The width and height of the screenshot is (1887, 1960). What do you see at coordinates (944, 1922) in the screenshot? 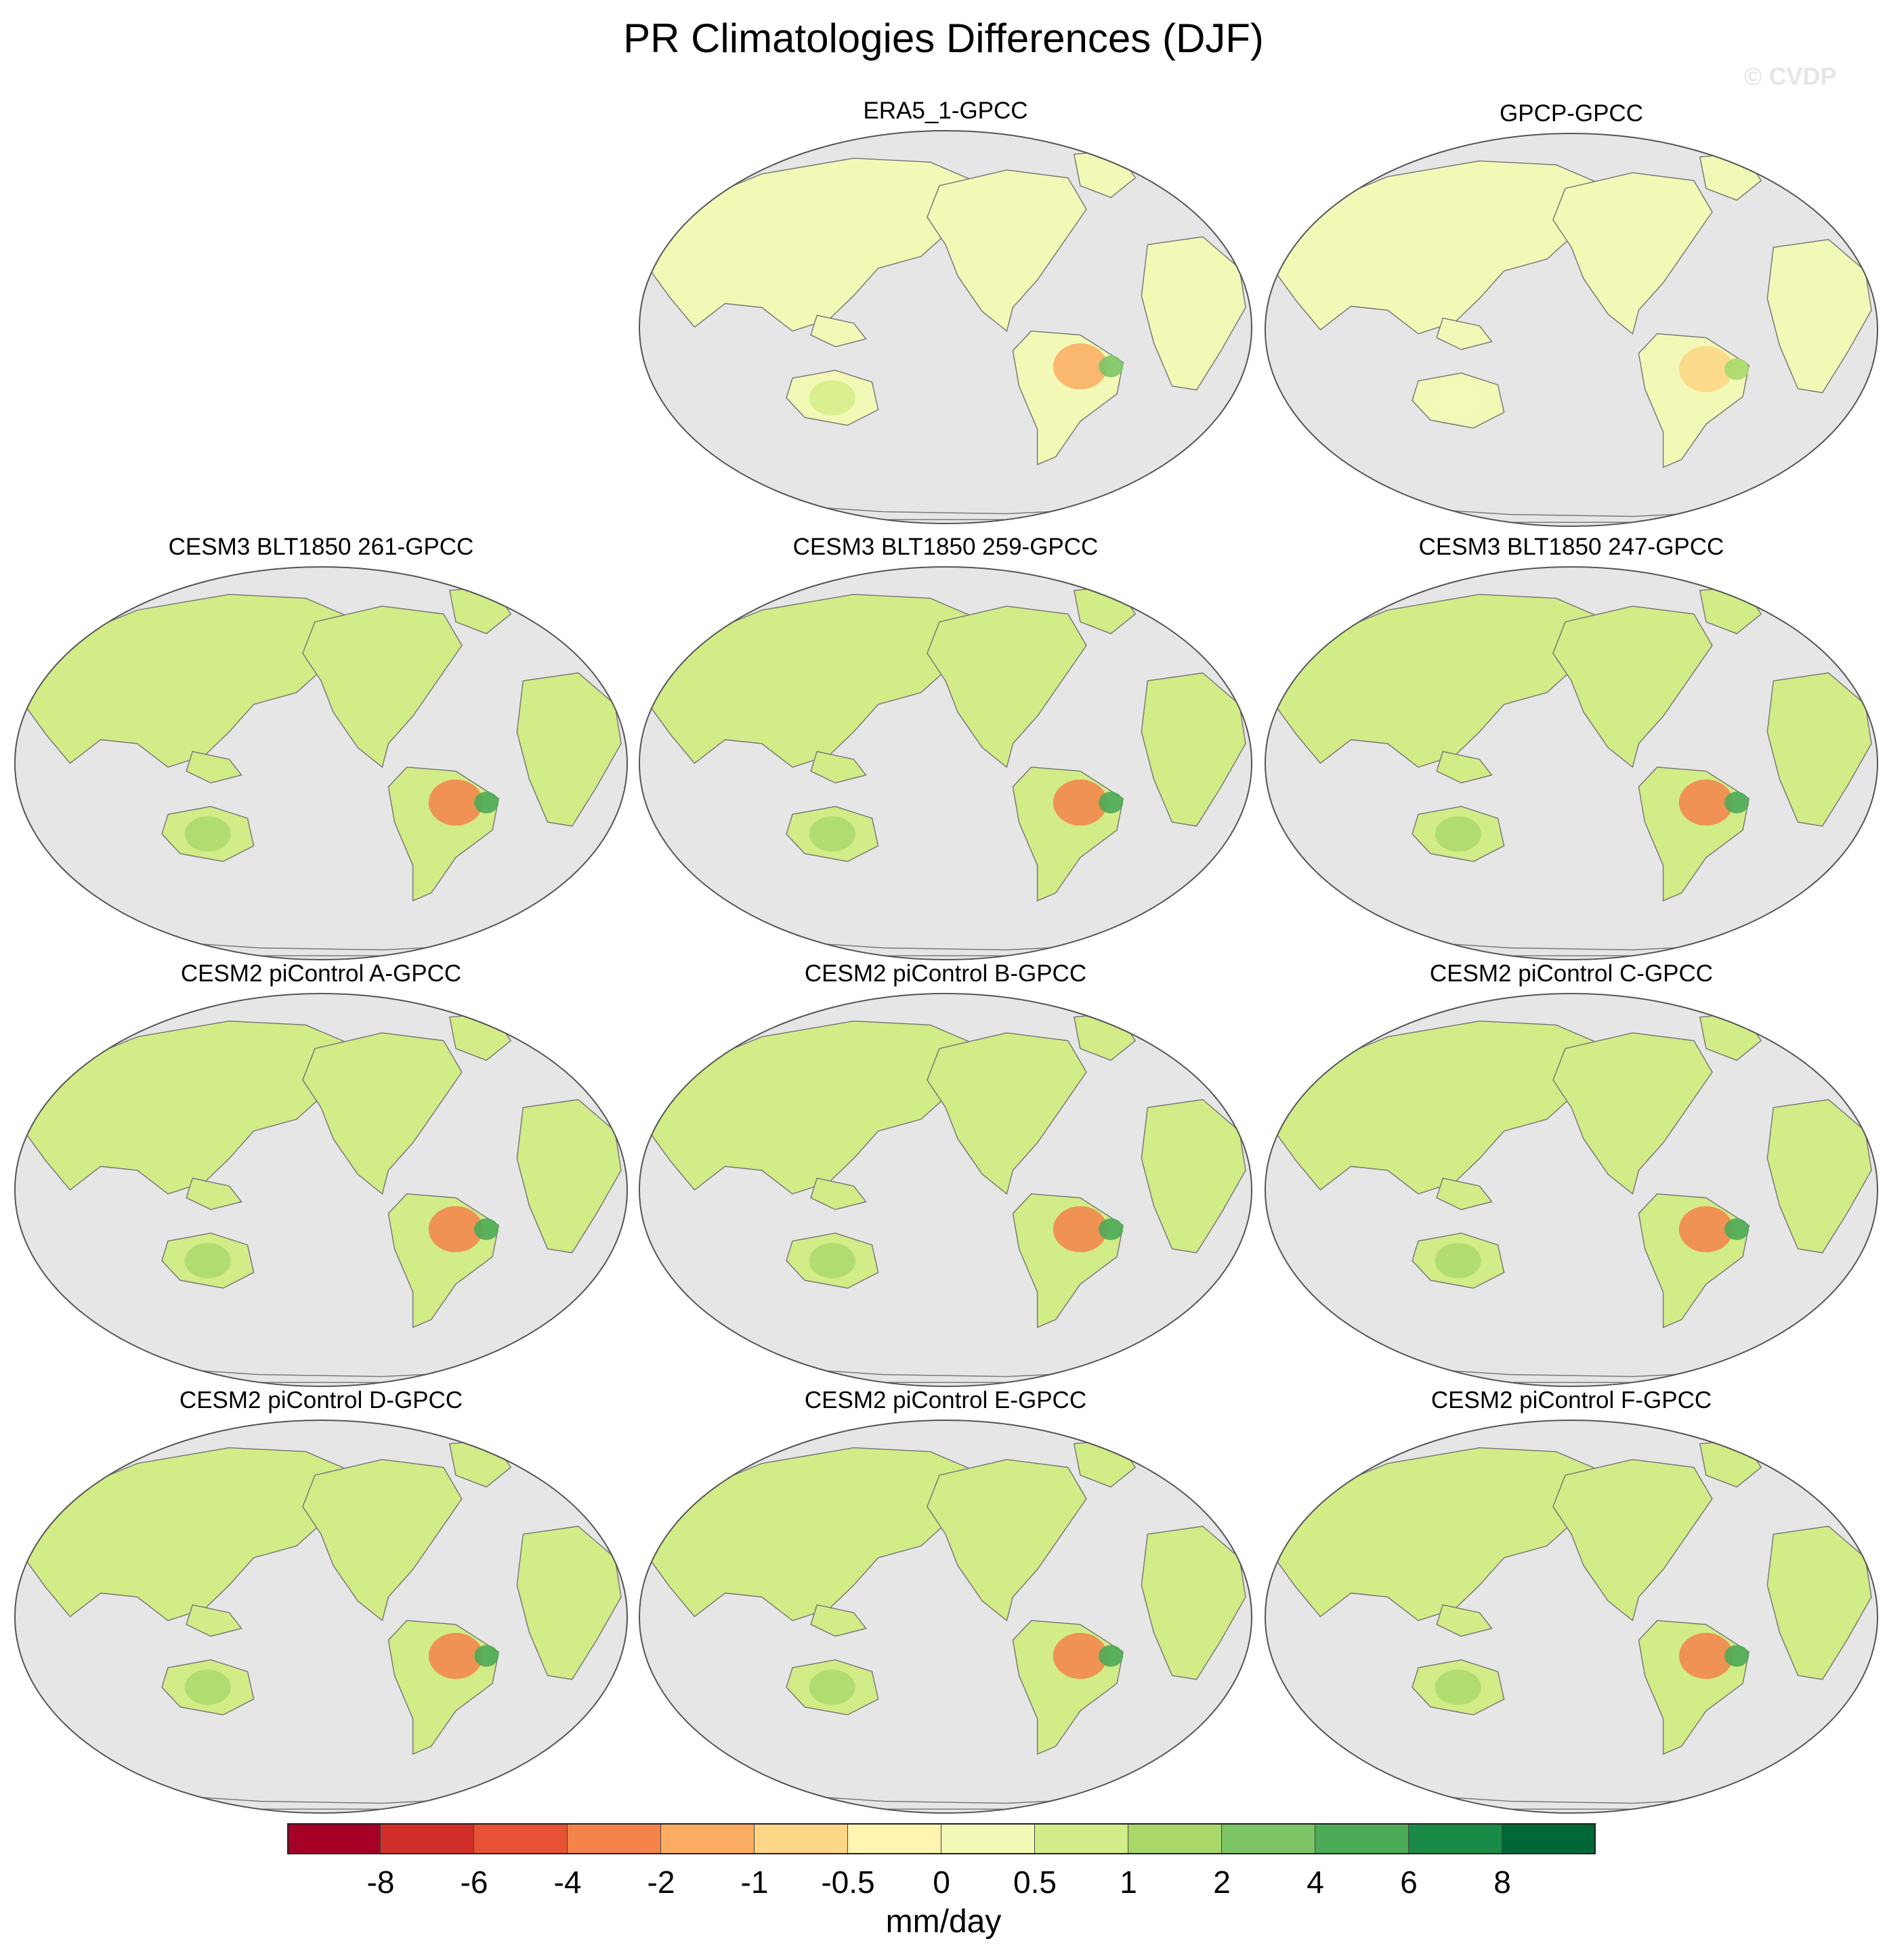
I see `colorbar-units: mm/day` at bounding box center [944, 1922].